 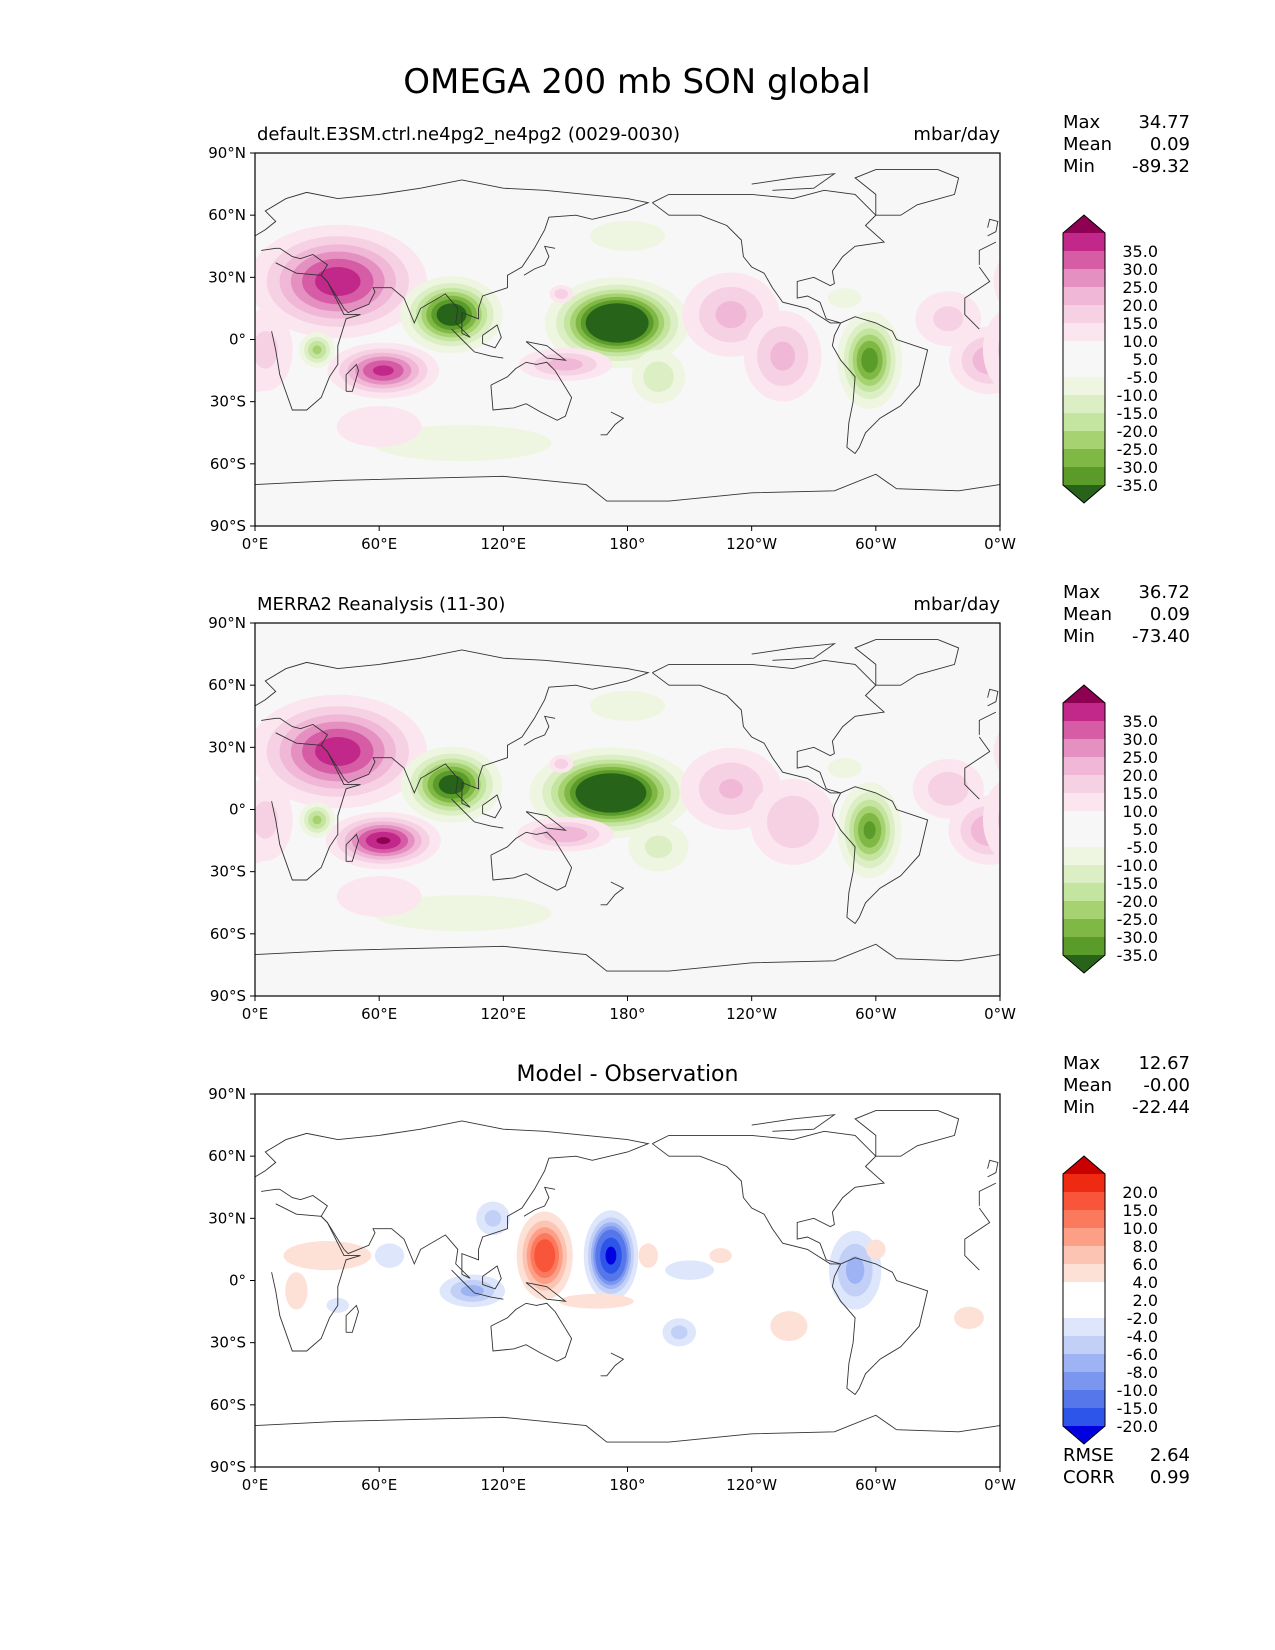 I want to click on colorbar-tick-label: 35.0, so click(x=1140, y=251).